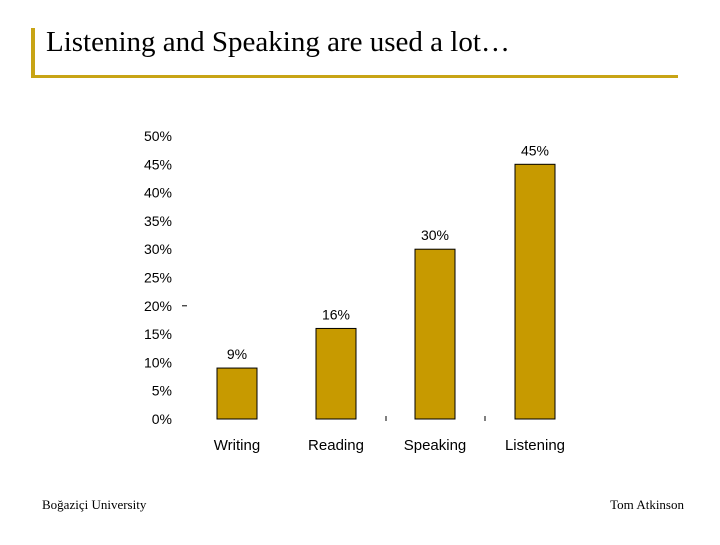 The height and width of the screenshot is (545, 720). What do you see at coordinates (94, 504) in the screenshot?
I see `footer-institution: Boğaziçi University` at bounding box center [94, 504].